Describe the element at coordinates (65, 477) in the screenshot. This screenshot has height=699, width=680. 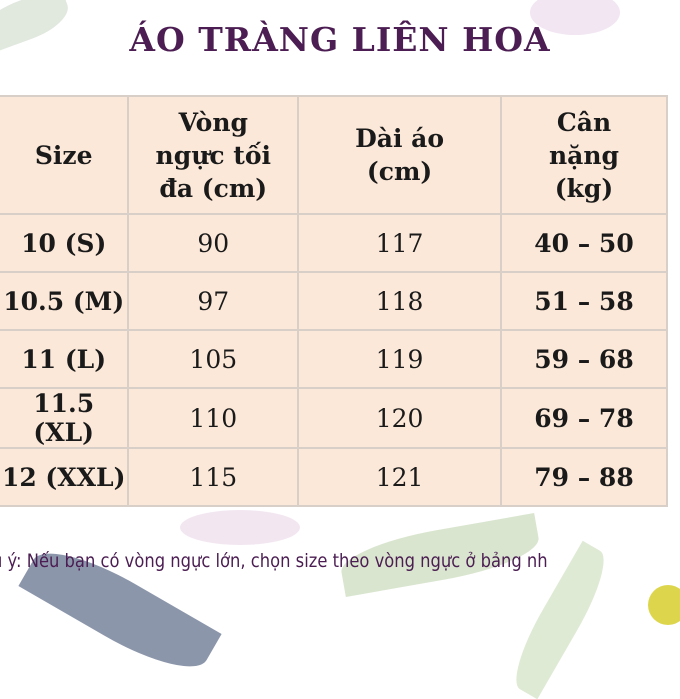
I see `cell-size: 12 (XXL)` at that location.